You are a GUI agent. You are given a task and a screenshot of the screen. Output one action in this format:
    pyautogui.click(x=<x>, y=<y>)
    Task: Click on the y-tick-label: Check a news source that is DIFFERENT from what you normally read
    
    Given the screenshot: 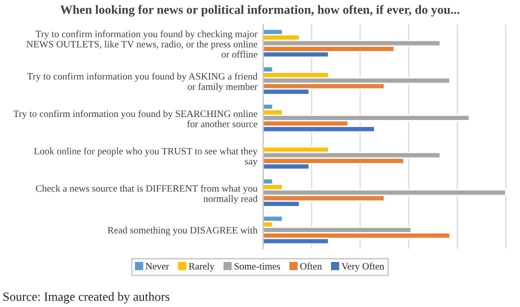 What is the action you would take?
    pyautogui.click(x=147, y=194)
    